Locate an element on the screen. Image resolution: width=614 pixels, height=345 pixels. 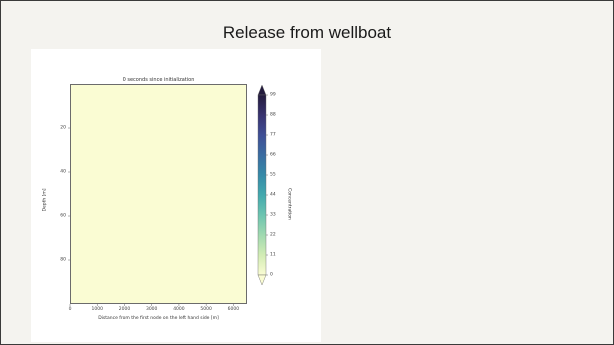
y-tick-label: 80 is located at coordinates (63, 260).